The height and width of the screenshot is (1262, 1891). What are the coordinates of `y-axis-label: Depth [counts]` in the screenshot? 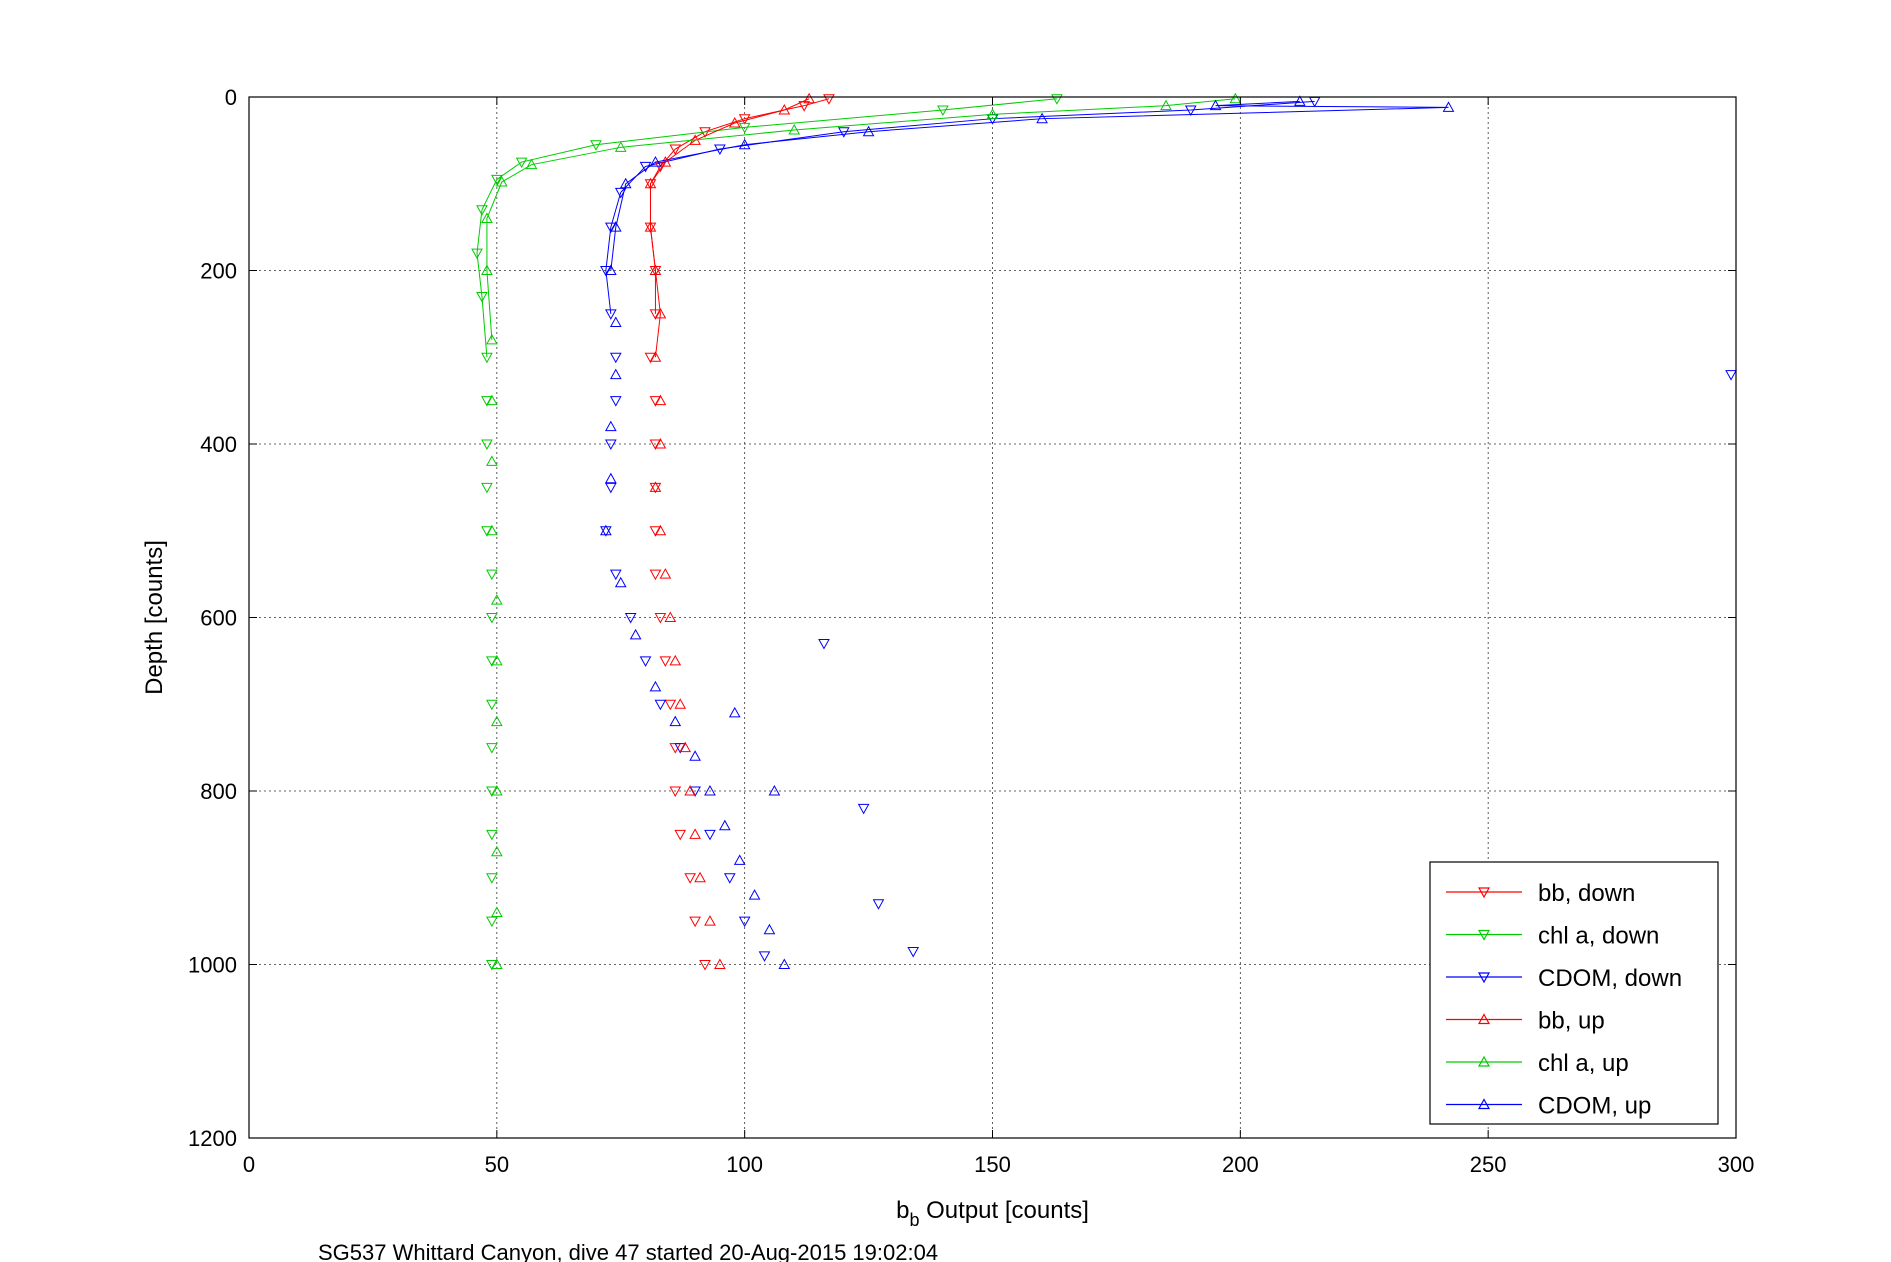 It's located at (154, 617).